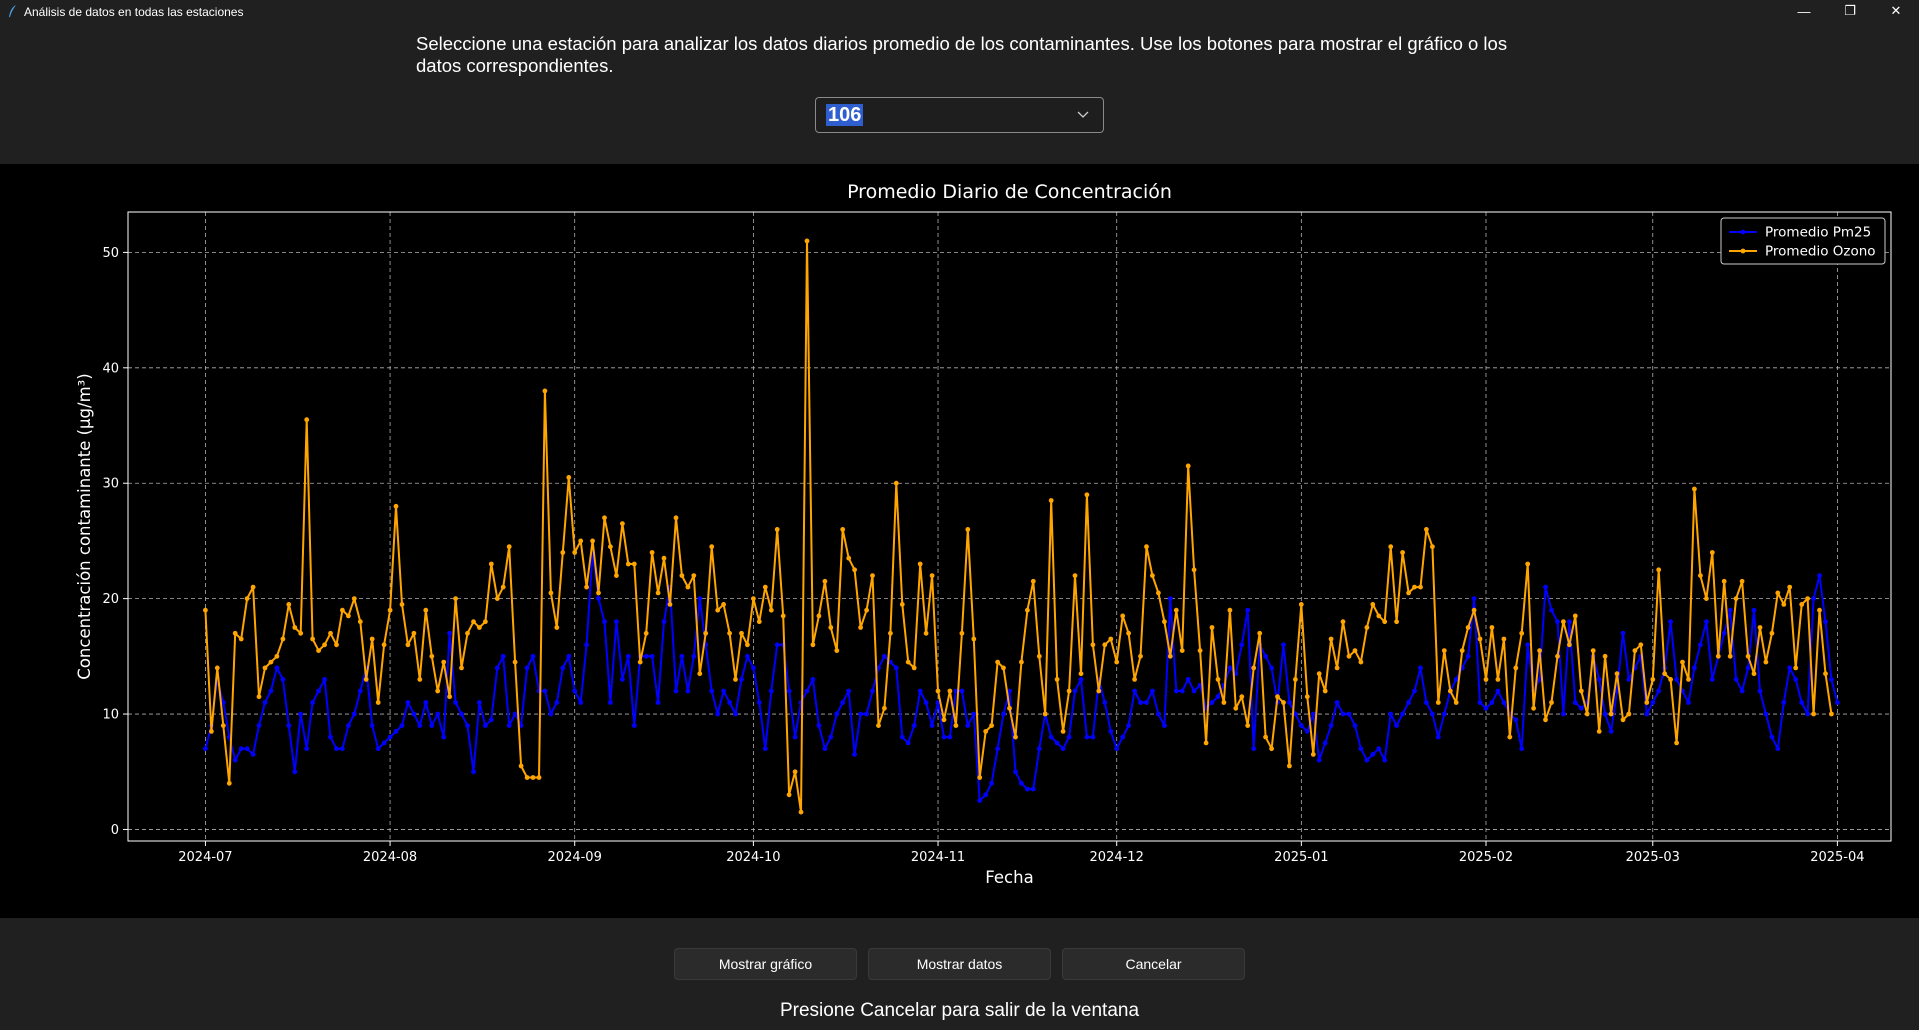 The image size is (1919, 1030). Describe the element at coordinates (959, 964) in the screenshot. I see `show-data-button: Mostrar datos` at that location.